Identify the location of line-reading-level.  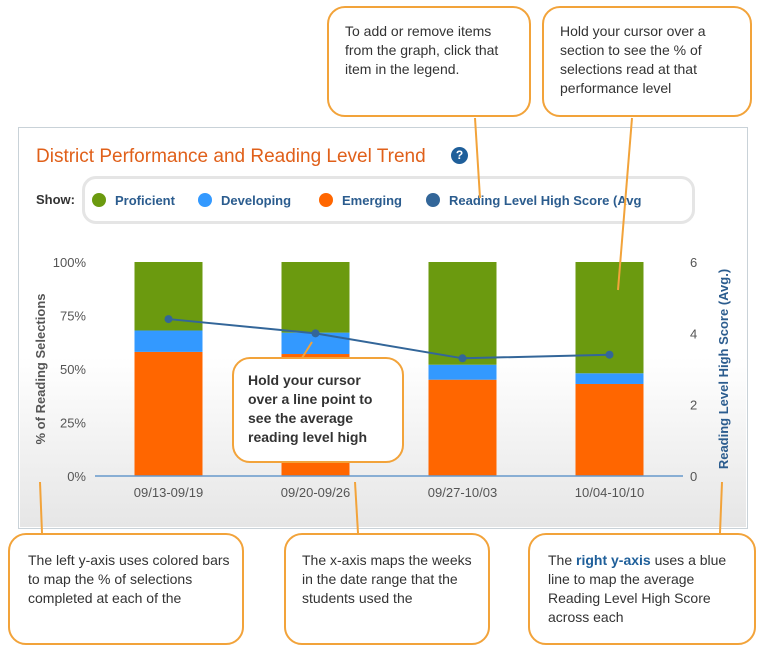
(389, 339).